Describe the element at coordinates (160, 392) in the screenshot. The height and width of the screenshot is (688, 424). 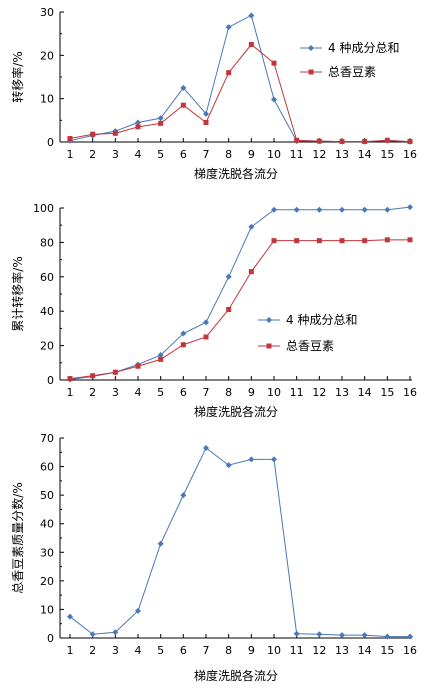
I see `x-tick-label: 5` at that location.